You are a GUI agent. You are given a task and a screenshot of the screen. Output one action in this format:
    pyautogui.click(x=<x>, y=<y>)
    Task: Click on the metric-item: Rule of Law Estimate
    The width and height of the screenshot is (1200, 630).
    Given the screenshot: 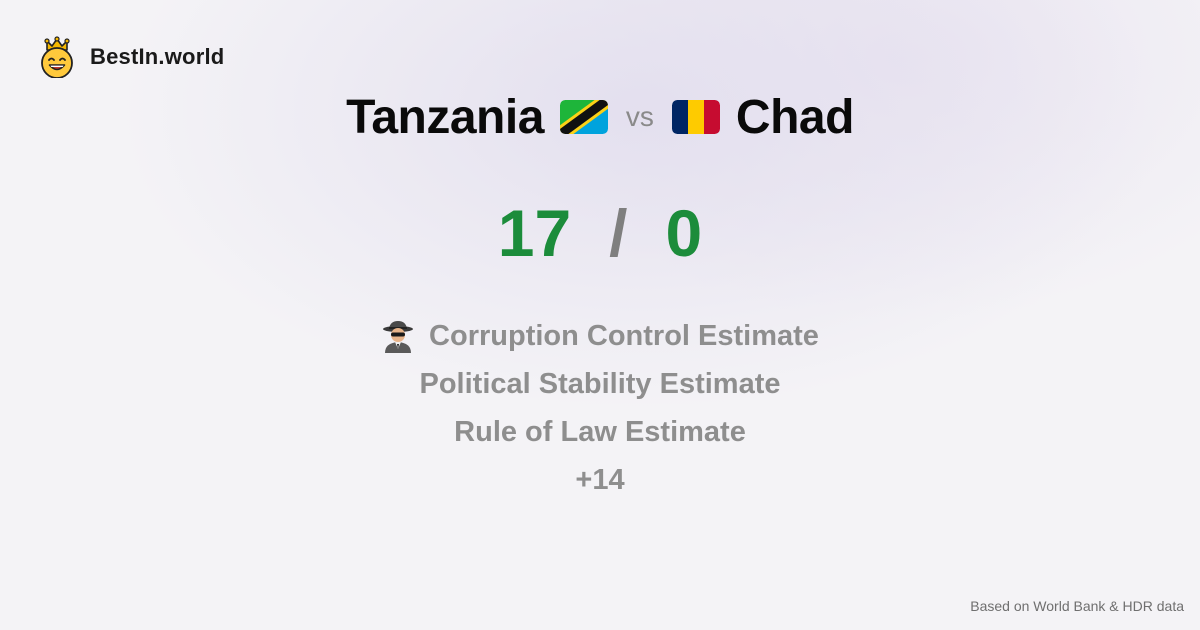 What is the action you would take?
    pyautogui.click(x=600, y=432)
    